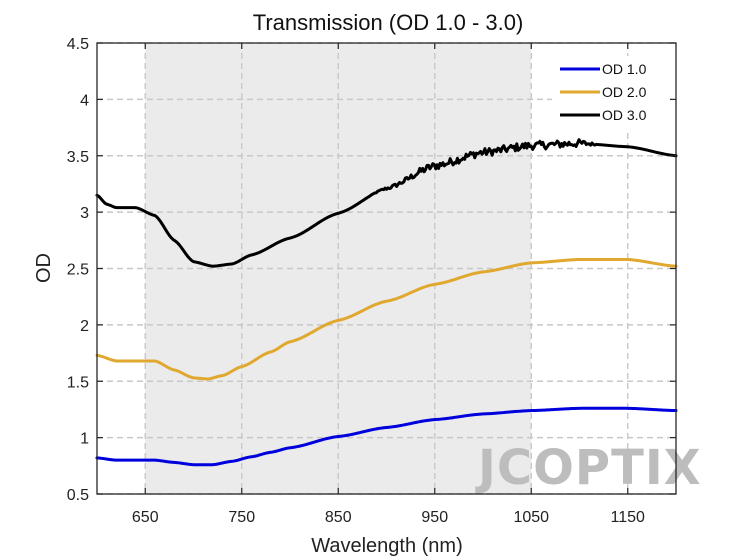 The image size is (747, 560). I want to click on x-tick-label-1150: 1150, so click(628, 517).